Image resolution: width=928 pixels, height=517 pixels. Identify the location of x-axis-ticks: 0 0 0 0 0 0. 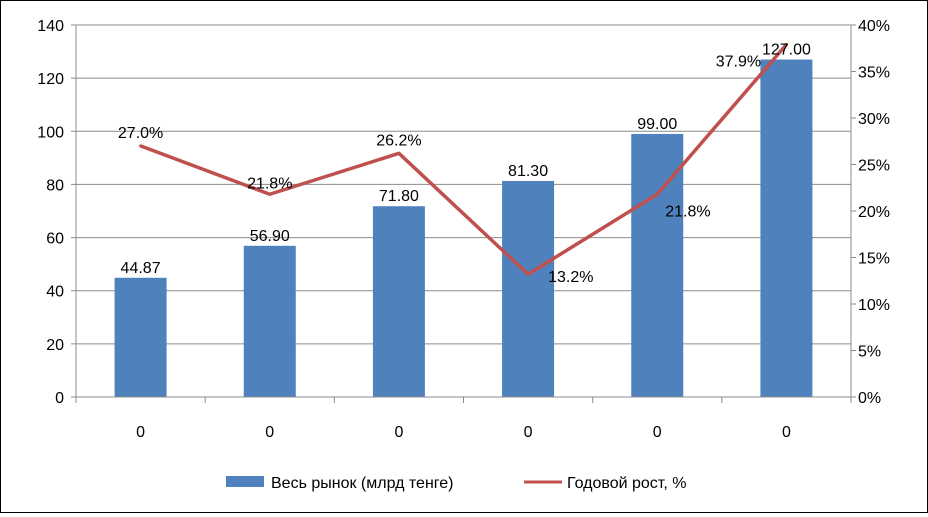
(463, 432).